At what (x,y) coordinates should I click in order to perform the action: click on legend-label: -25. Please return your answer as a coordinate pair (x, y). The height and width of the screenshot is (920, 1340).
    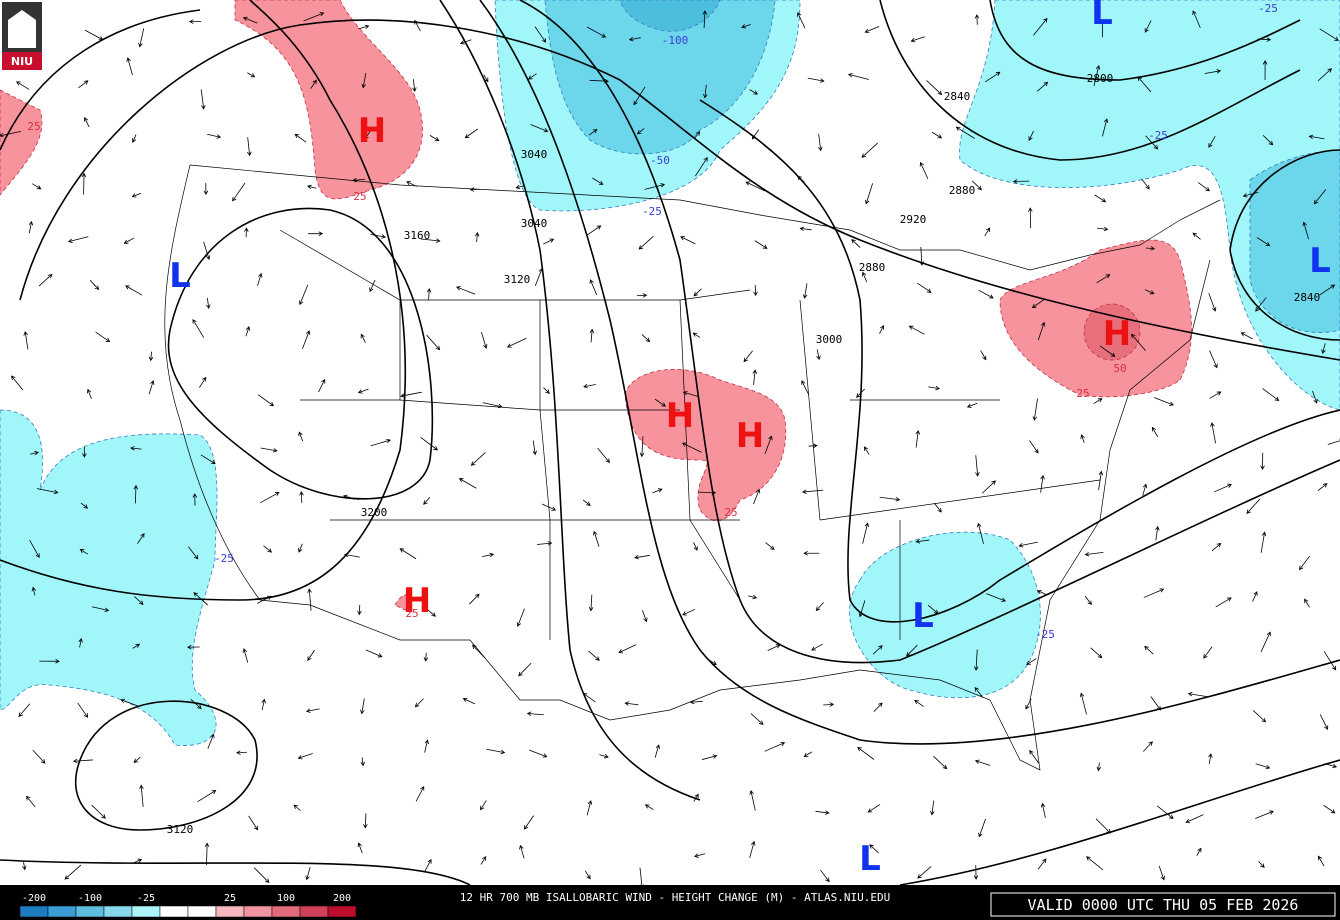
    Looking at the image, I should click on (146, 898).